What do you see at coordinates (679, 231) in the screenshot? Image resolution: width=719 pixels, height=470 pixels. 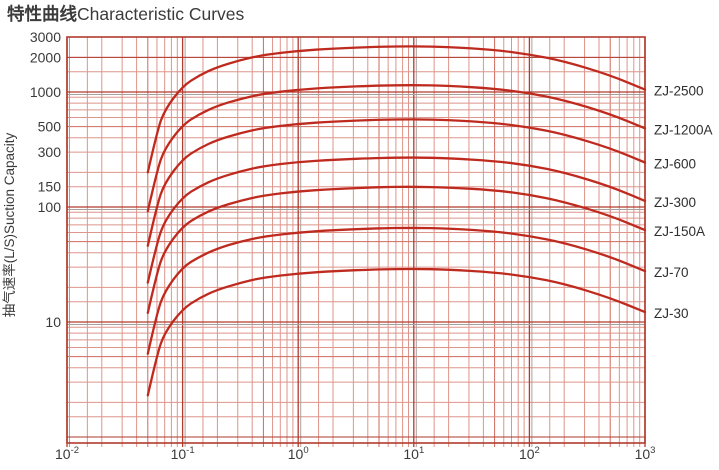 I see `curve-label-ZJ-150A: ZJ-150A` at bounding box center [679, 231].